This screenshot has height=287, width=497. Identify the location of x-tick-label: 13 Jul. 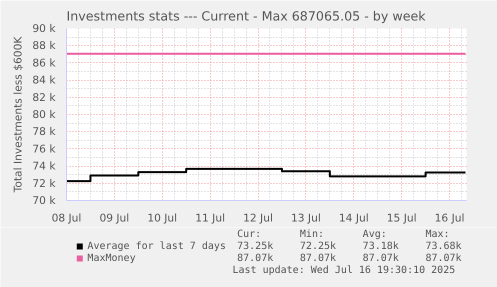
(306, 218).